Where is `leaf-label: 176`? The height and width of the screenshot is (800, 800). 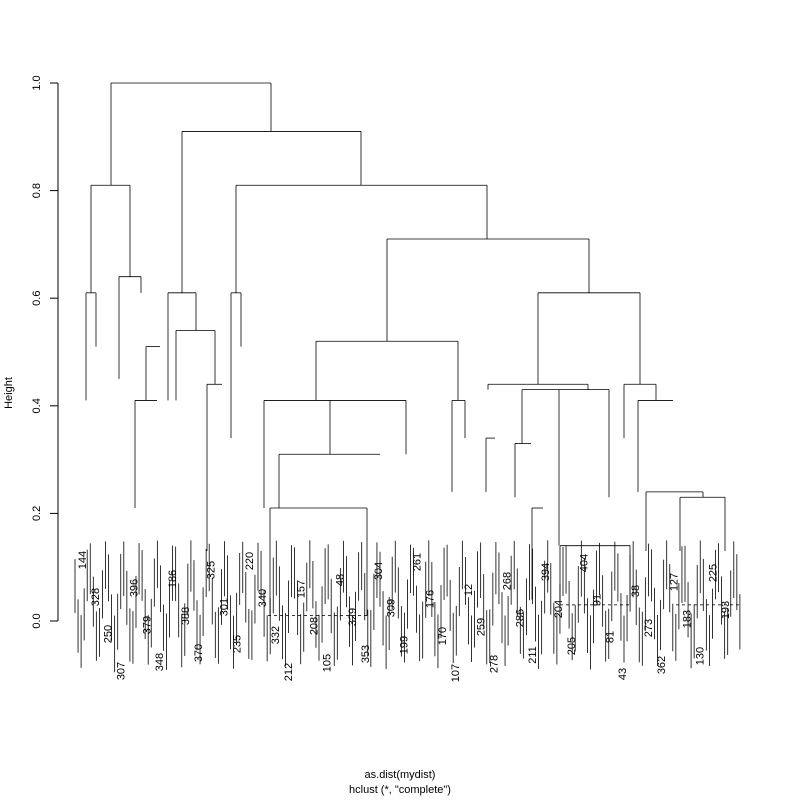 leaf-label: 176 is located at coordinates (430, 599).